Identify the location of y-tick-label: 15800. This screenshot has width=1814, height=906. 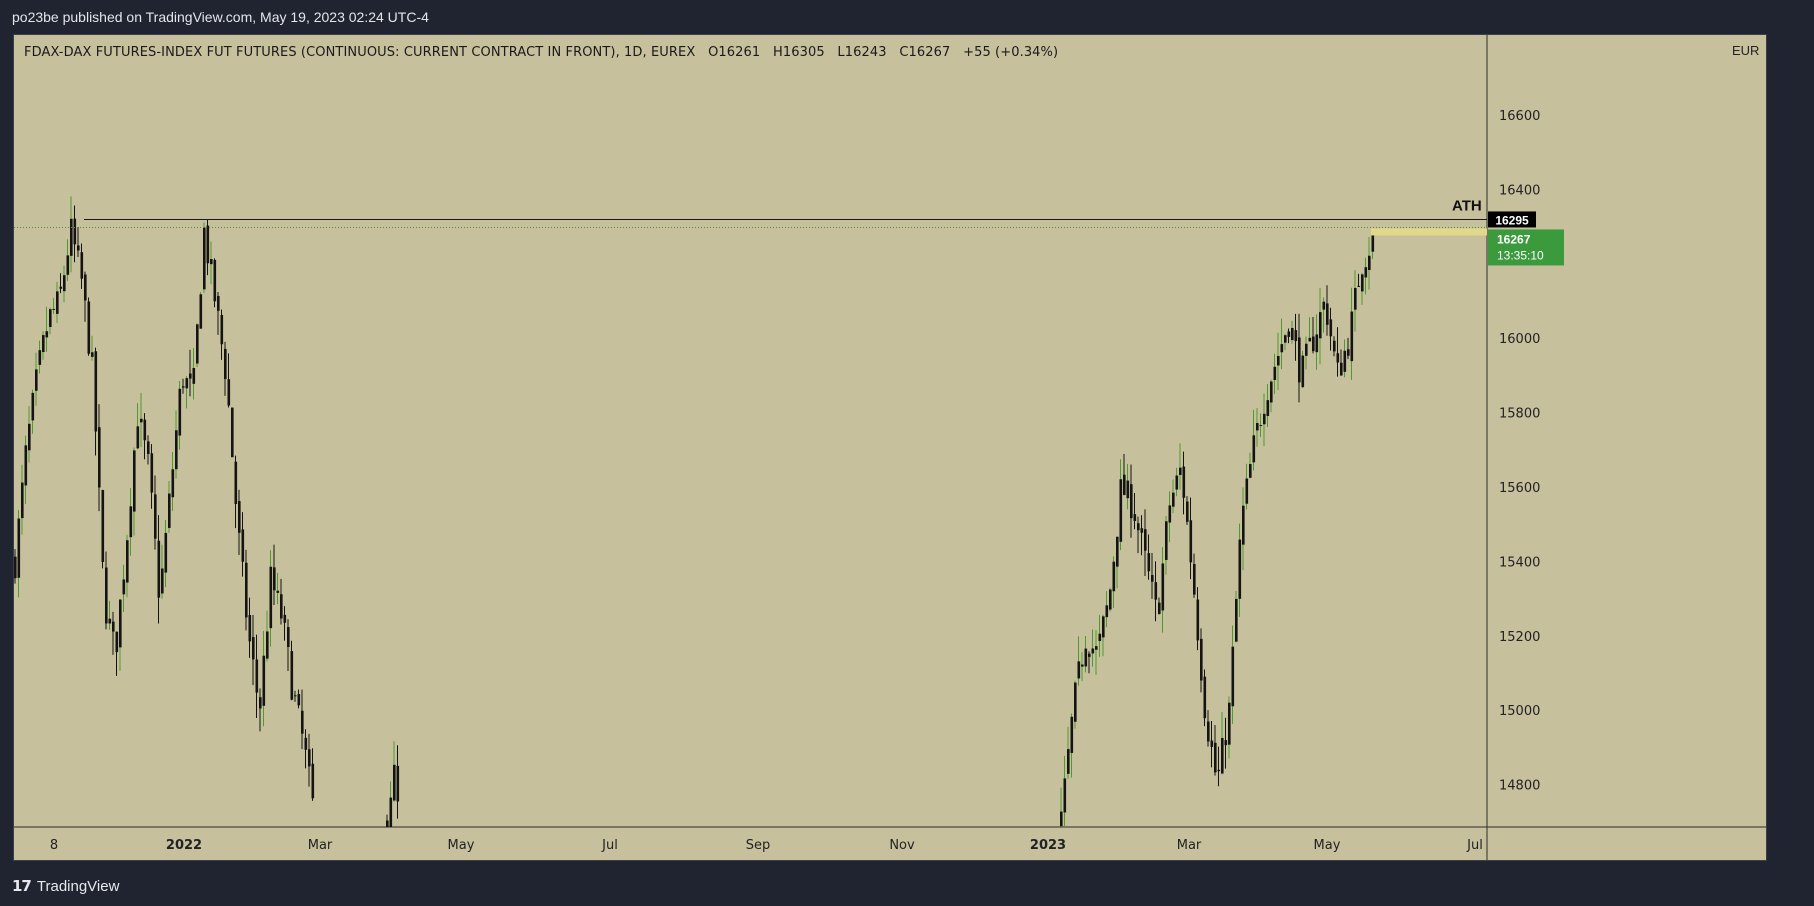
(1519, 414).